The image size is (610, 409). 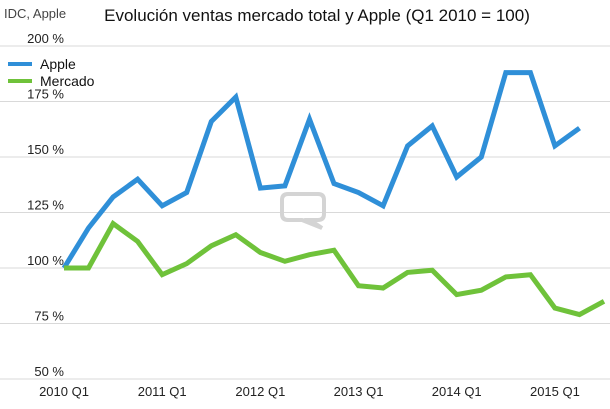 What do you see at coordinates (49, 371) in the screenshot?
I see `y-tick-label: 50 %` at bounding box center [49, 371].